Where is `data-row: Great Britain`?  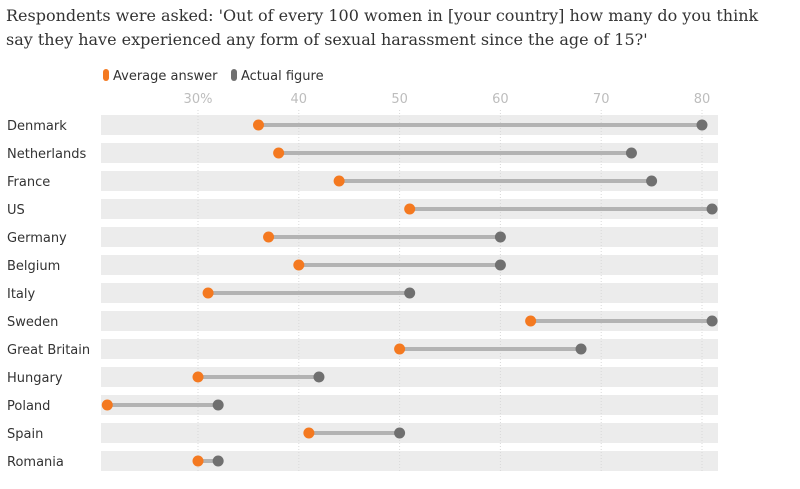
data-row: Great Britain is located at coordinates (297, 350).